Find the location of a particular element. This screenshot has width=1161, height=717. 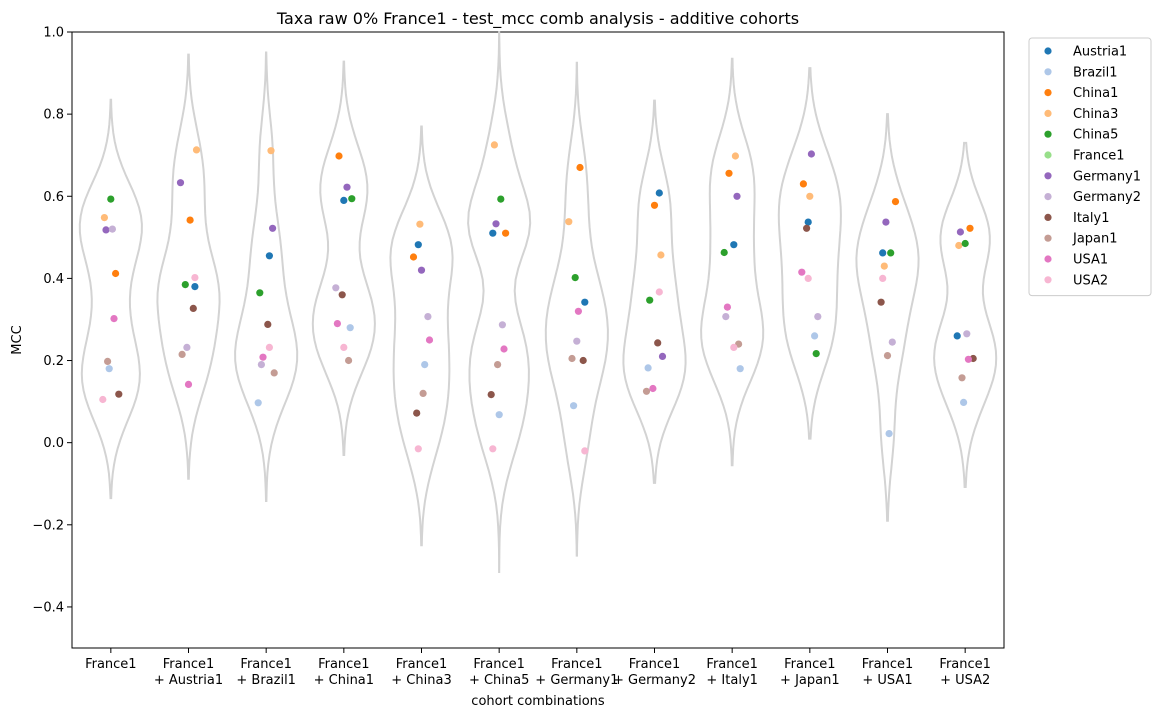

y-tick-label: 0.8 is located at coordinates (53, 115).